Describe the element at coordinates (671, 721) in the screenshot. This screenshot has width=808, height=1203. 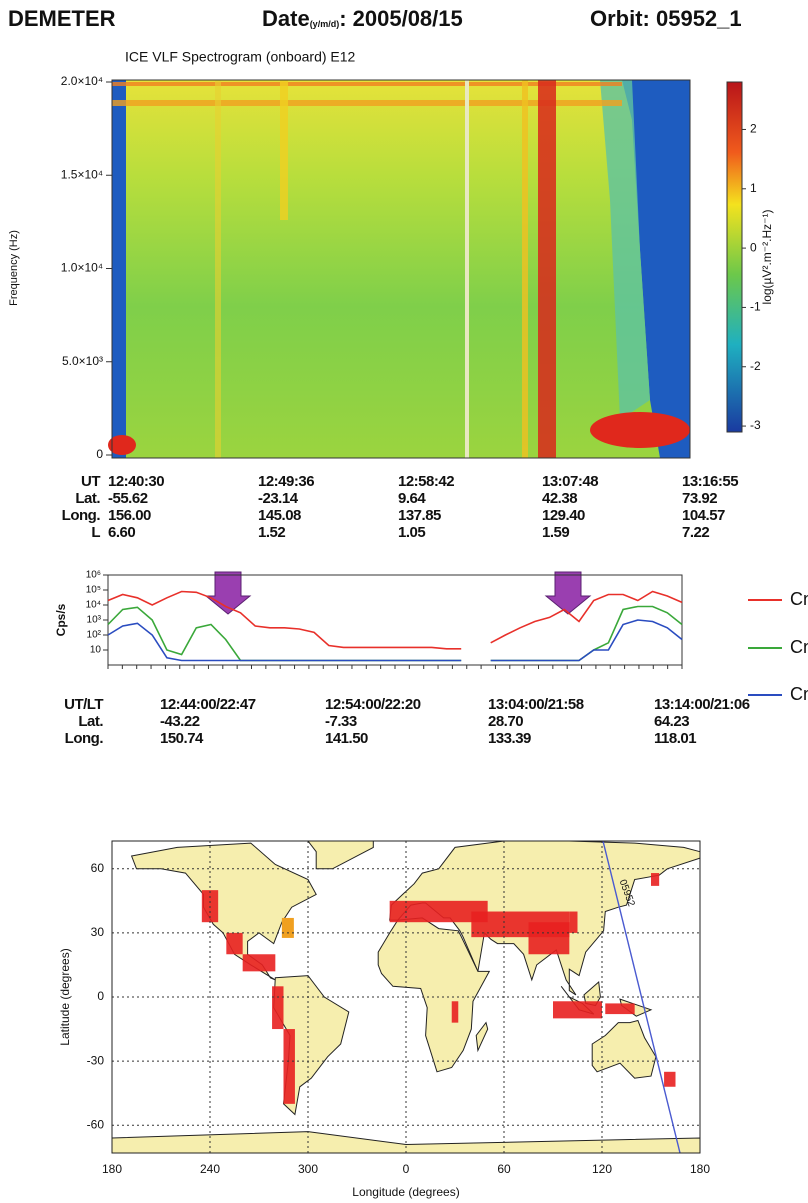
I see `table-cell: 64.23` at that location.